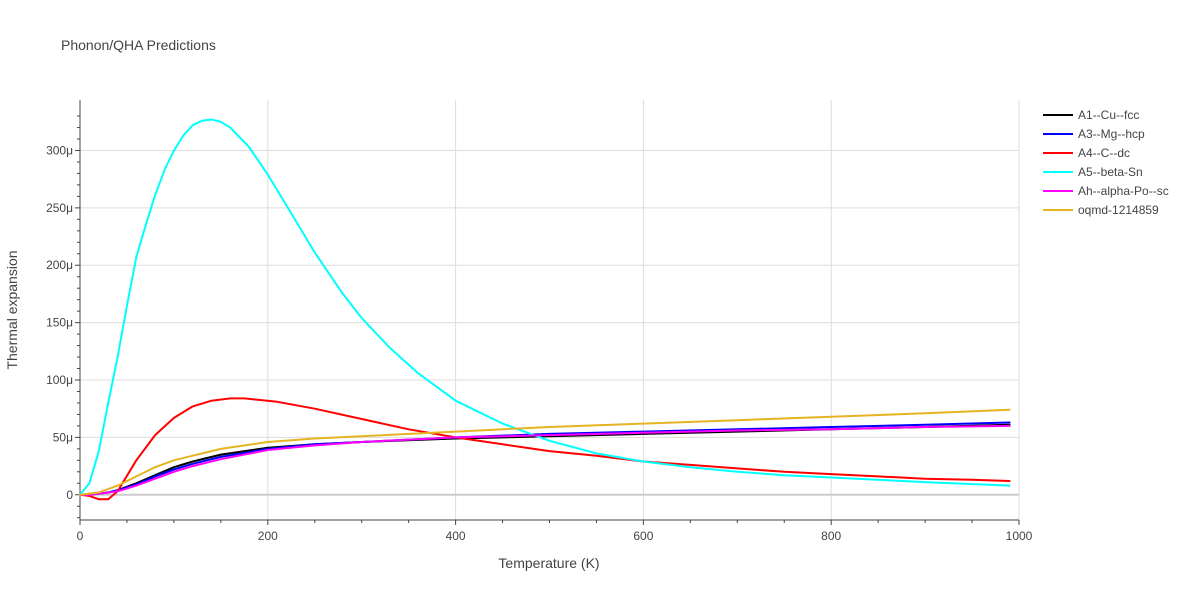  Describe the element at coordinates (12, 309) in the screenshot. I see `y-axis-label: Thermal expansion` at that location.